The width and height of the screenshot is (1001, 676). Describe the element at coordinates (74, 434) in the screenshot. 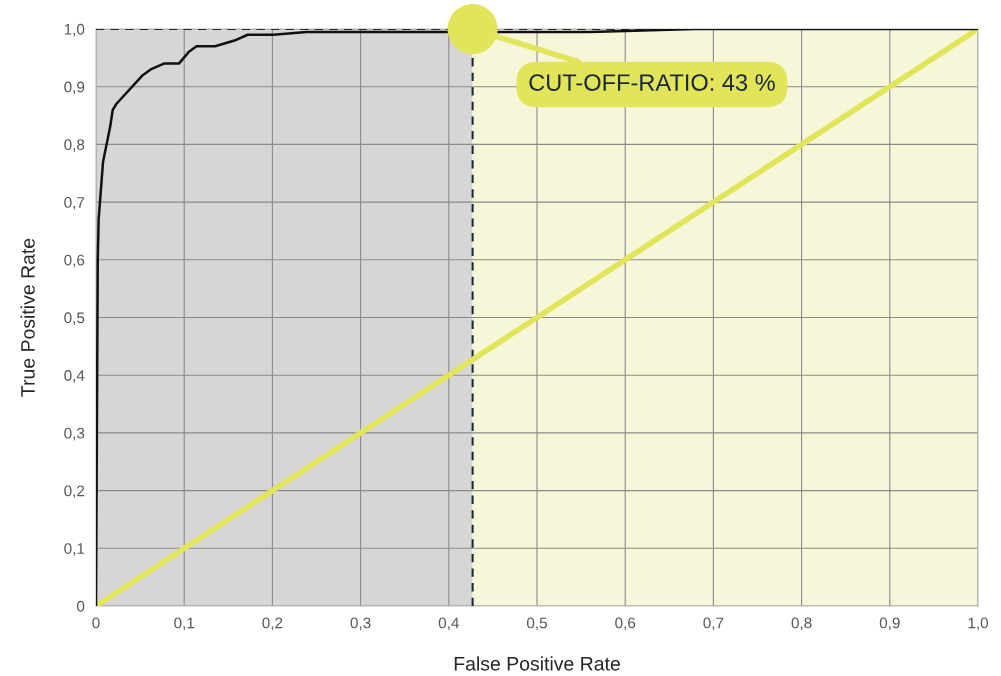

I see `y-tick-label: 0,3` at that location.